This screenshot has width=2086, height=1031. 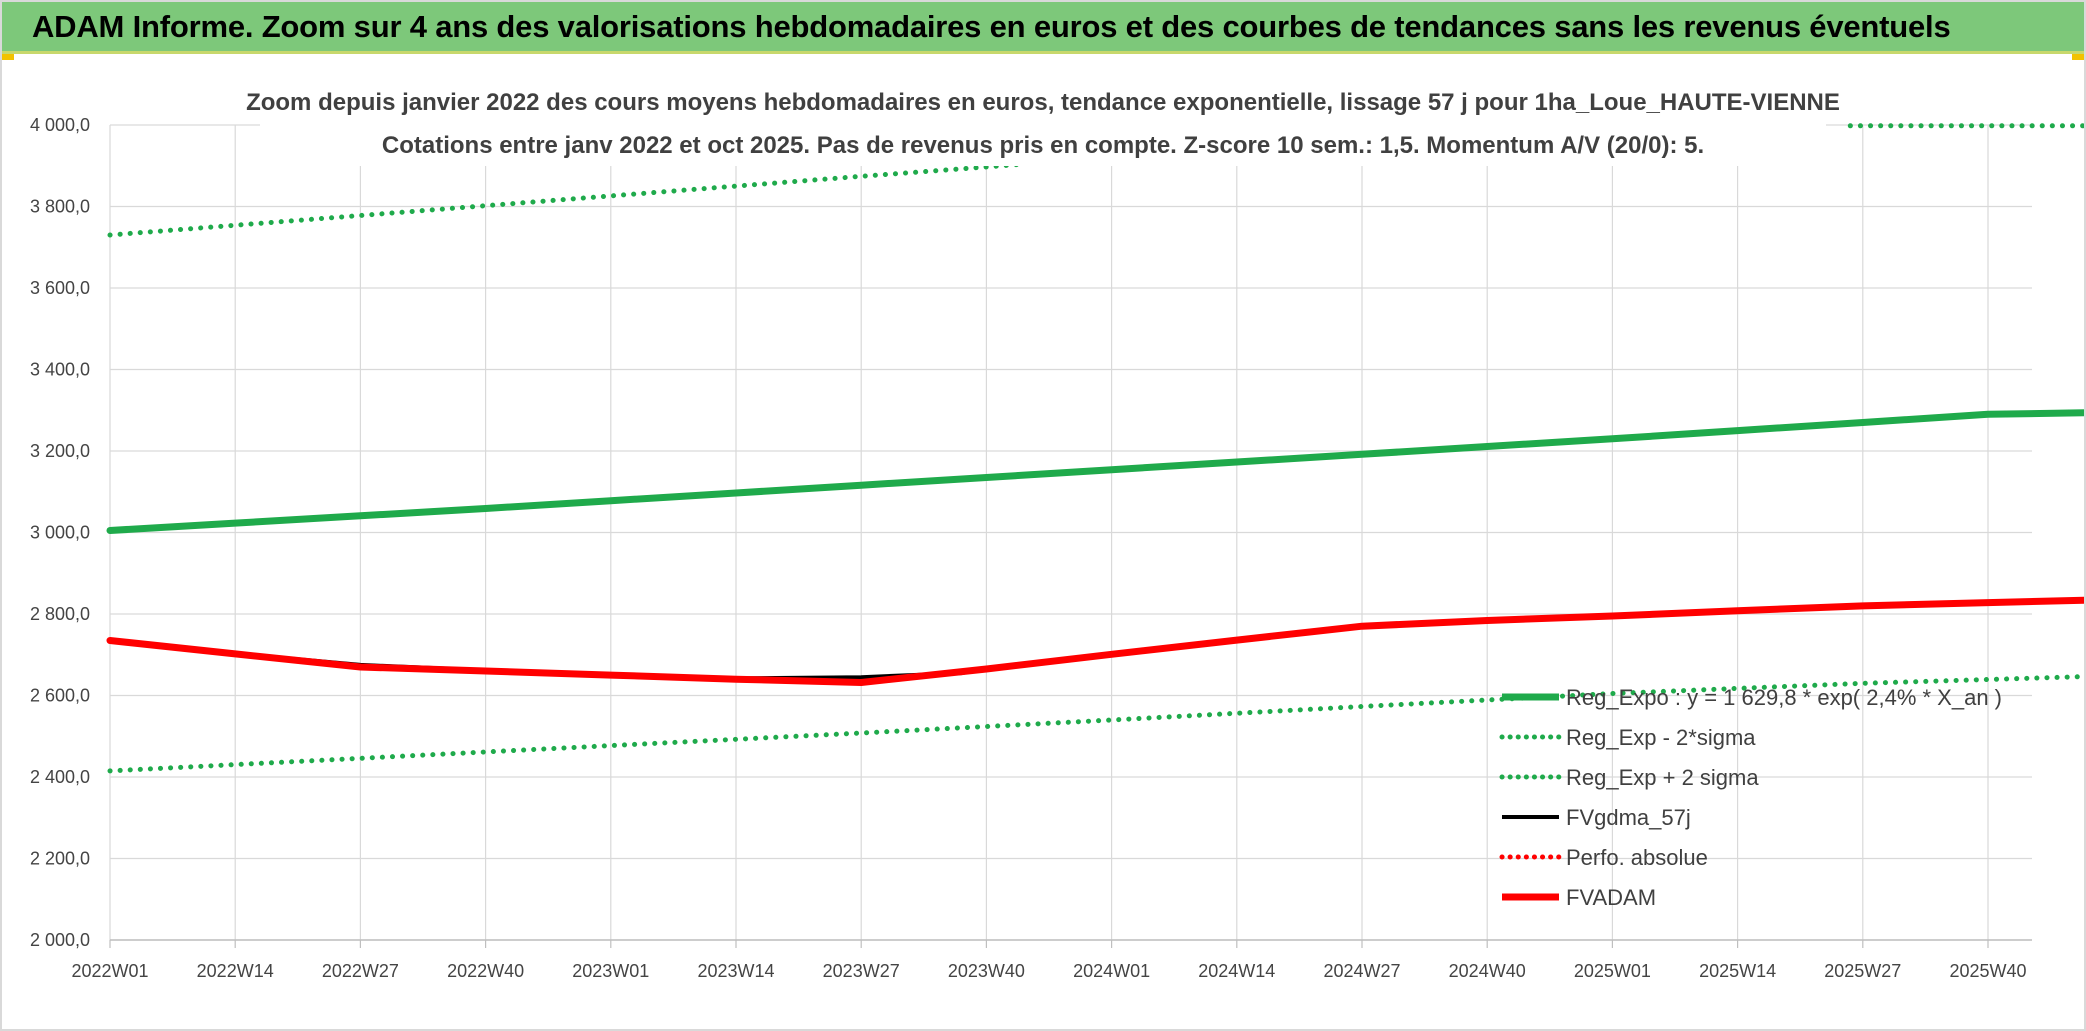 What do you see at coordinates (60, 940) in the screenshot?
I see `y-tick-label: 2 000,0` at bounding box center [60, 940].